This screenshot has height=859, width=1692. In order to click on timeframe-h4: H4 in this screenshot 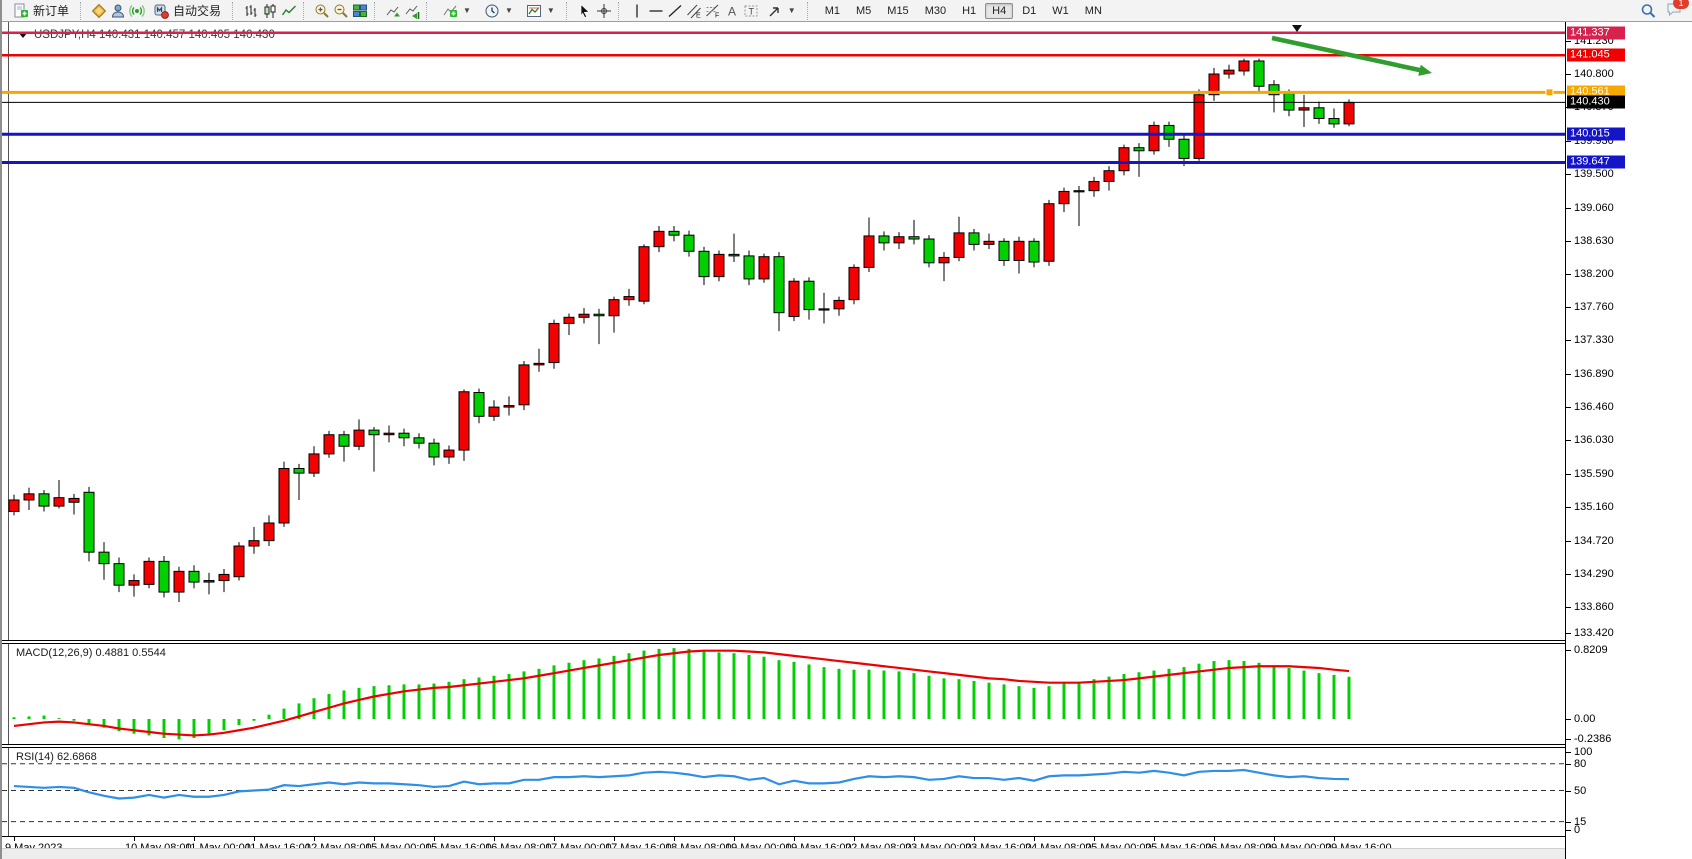, I will do `click(999, 10)`.